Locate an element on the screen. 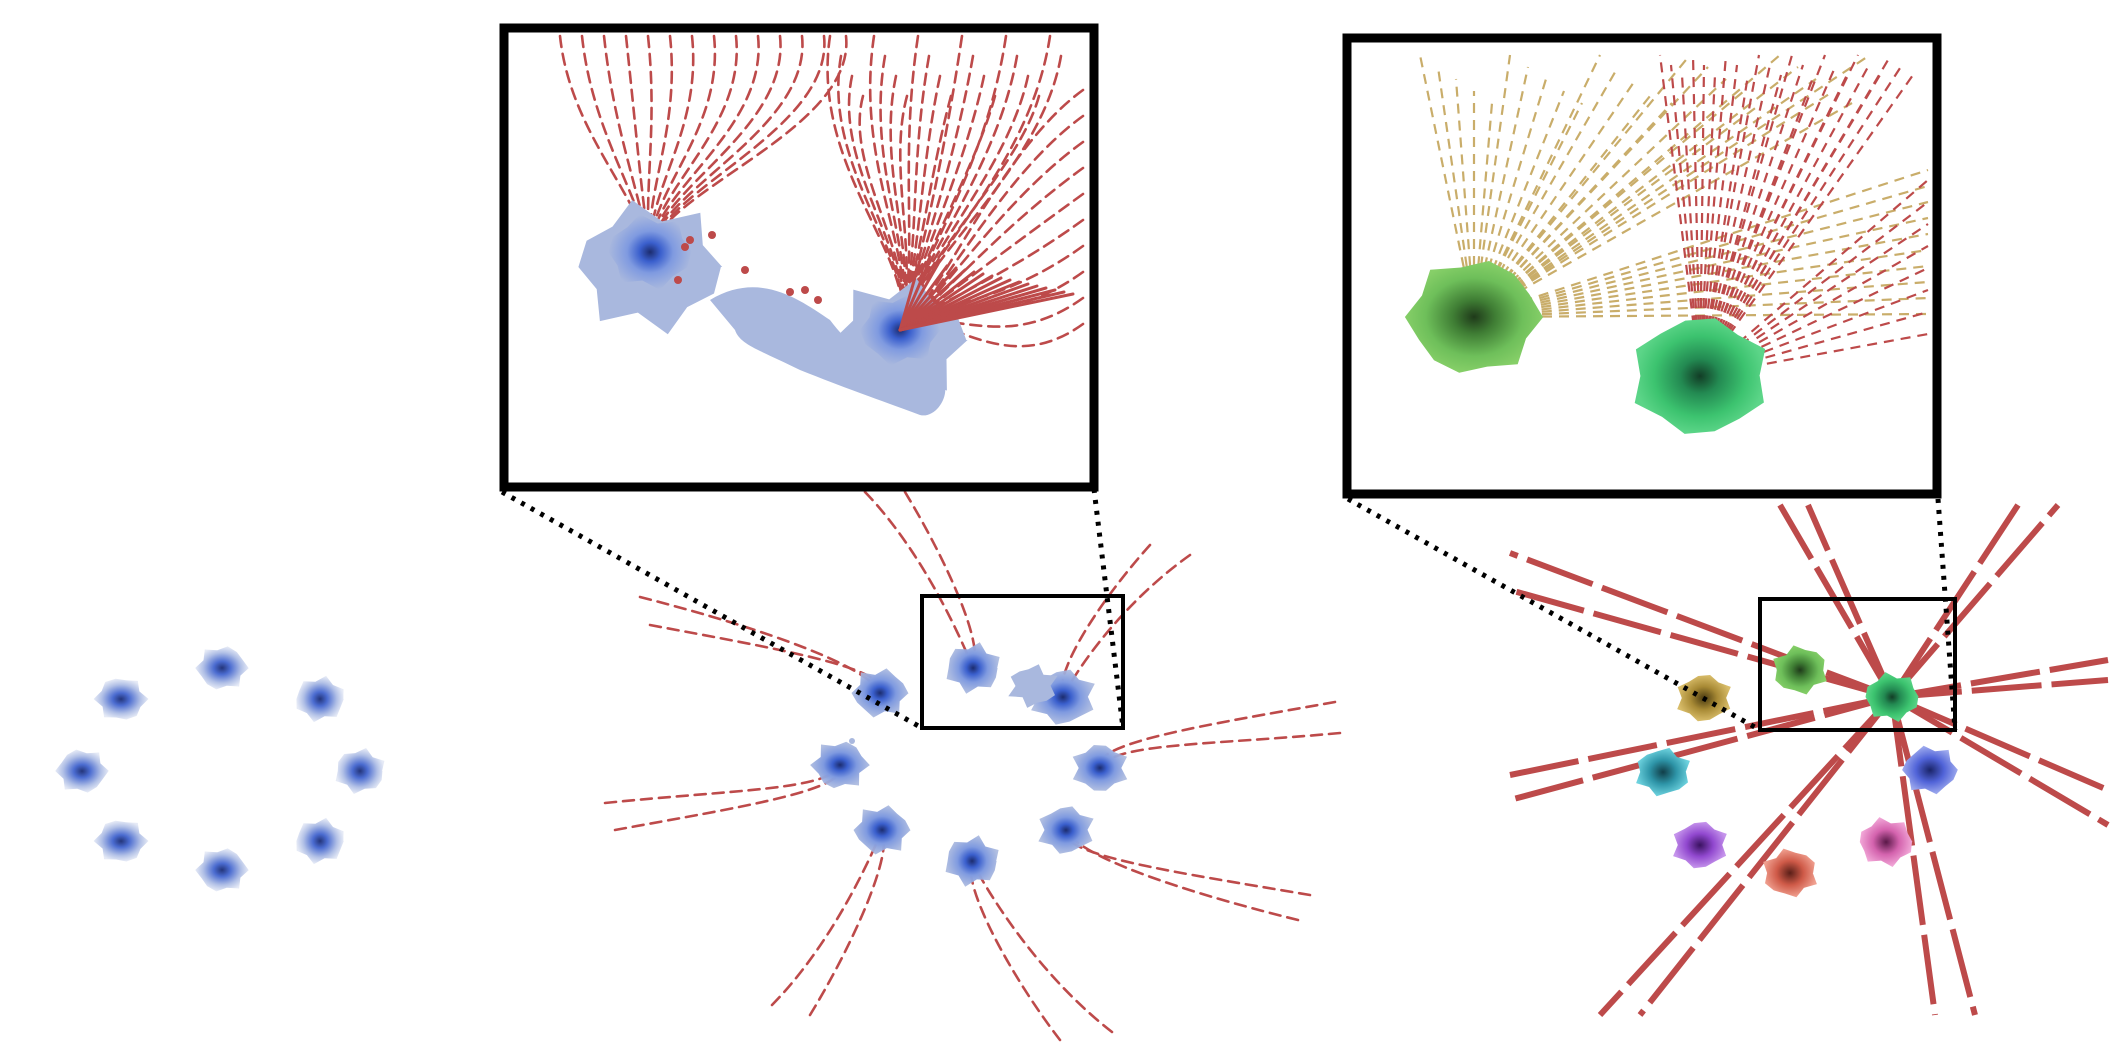 The image size is (2116, 1047). straight-density-group is located at coordinates (1797, 771).